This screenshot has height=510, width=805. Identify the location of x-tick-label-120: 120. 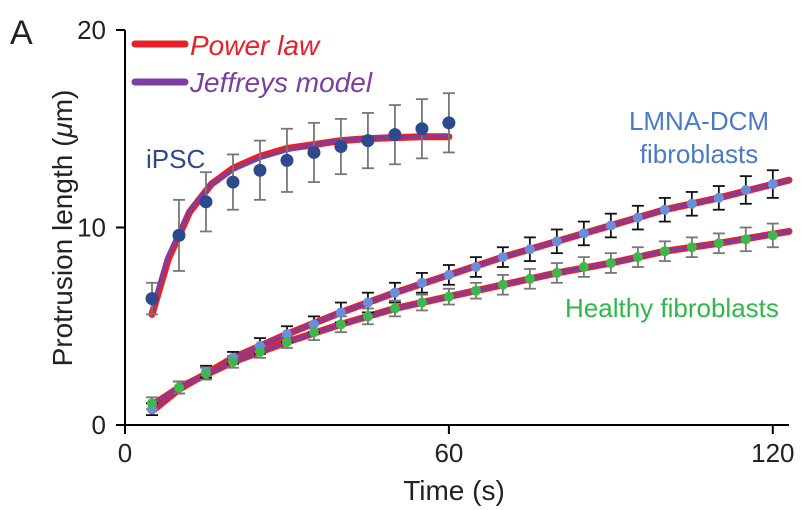
(772, 453).